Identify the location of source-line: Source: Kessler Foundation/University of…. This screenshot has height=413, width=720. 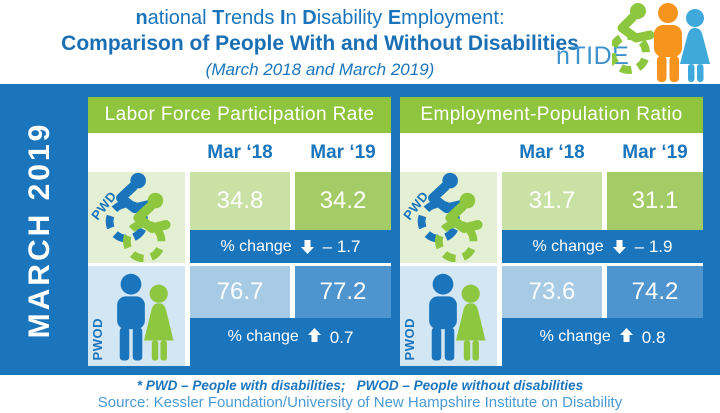
(360, 402).